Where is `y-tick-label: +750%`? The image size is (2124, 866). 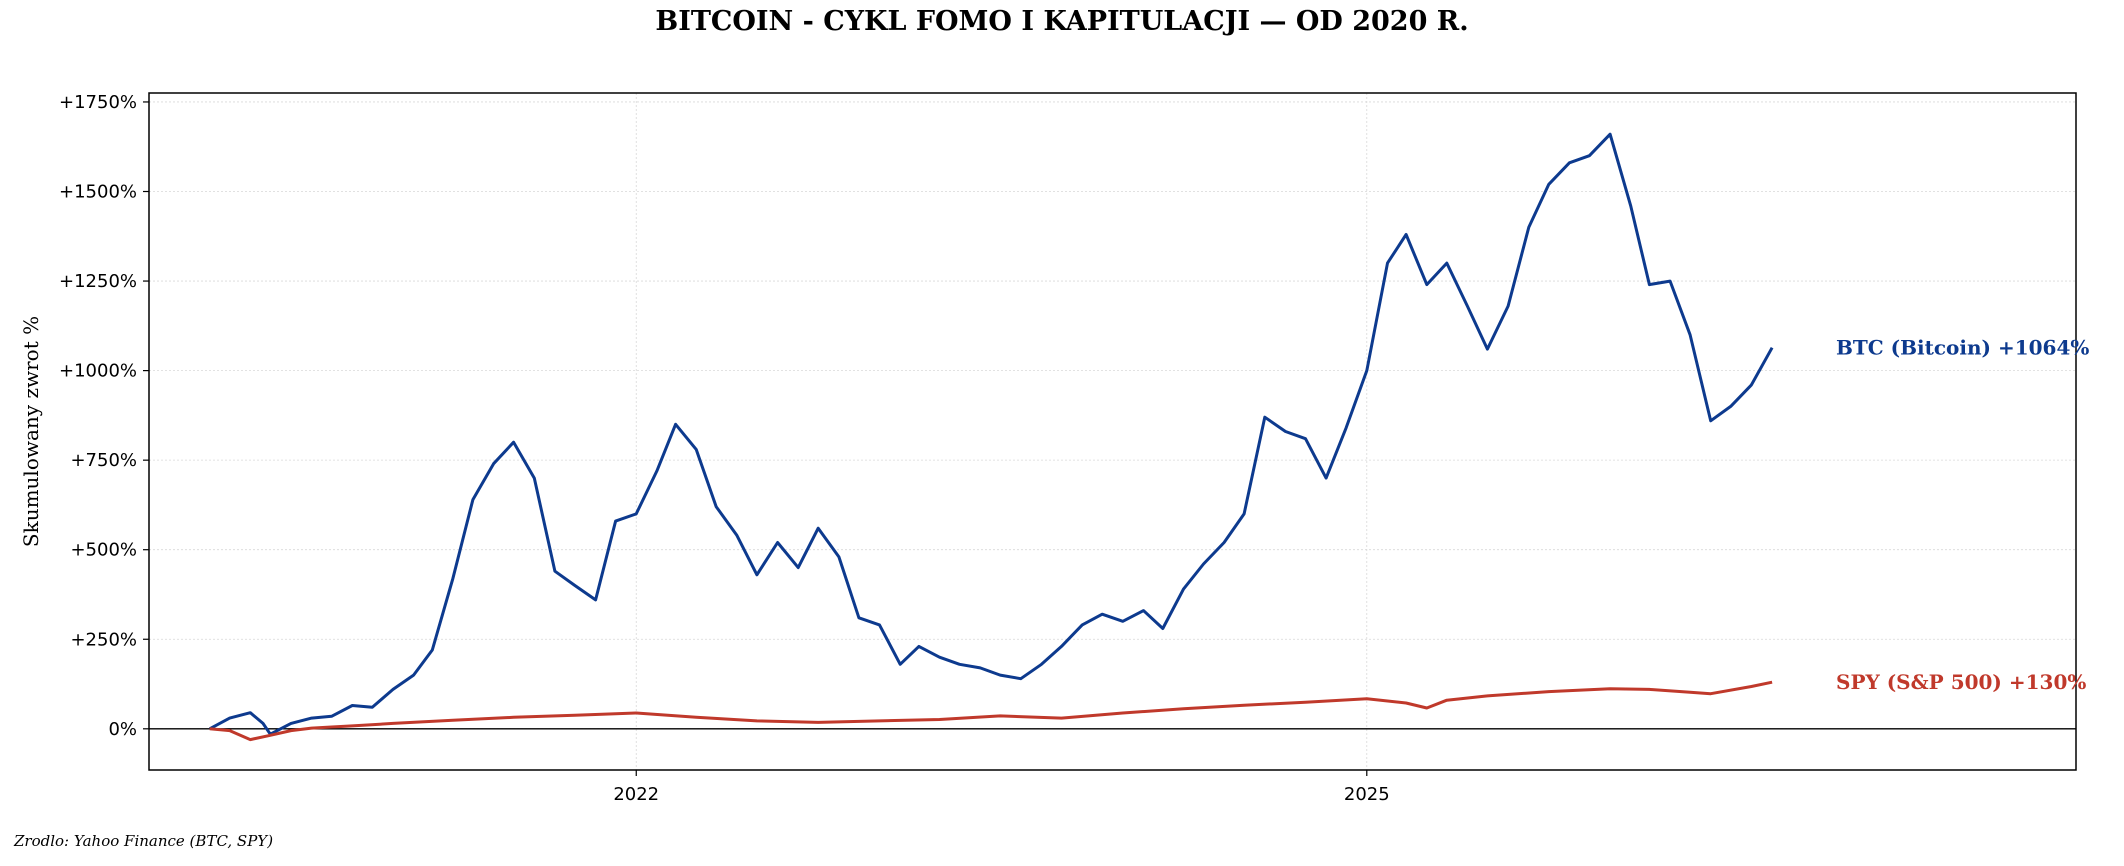 y-tick-label: +750% is located at coordinates (103, 460).